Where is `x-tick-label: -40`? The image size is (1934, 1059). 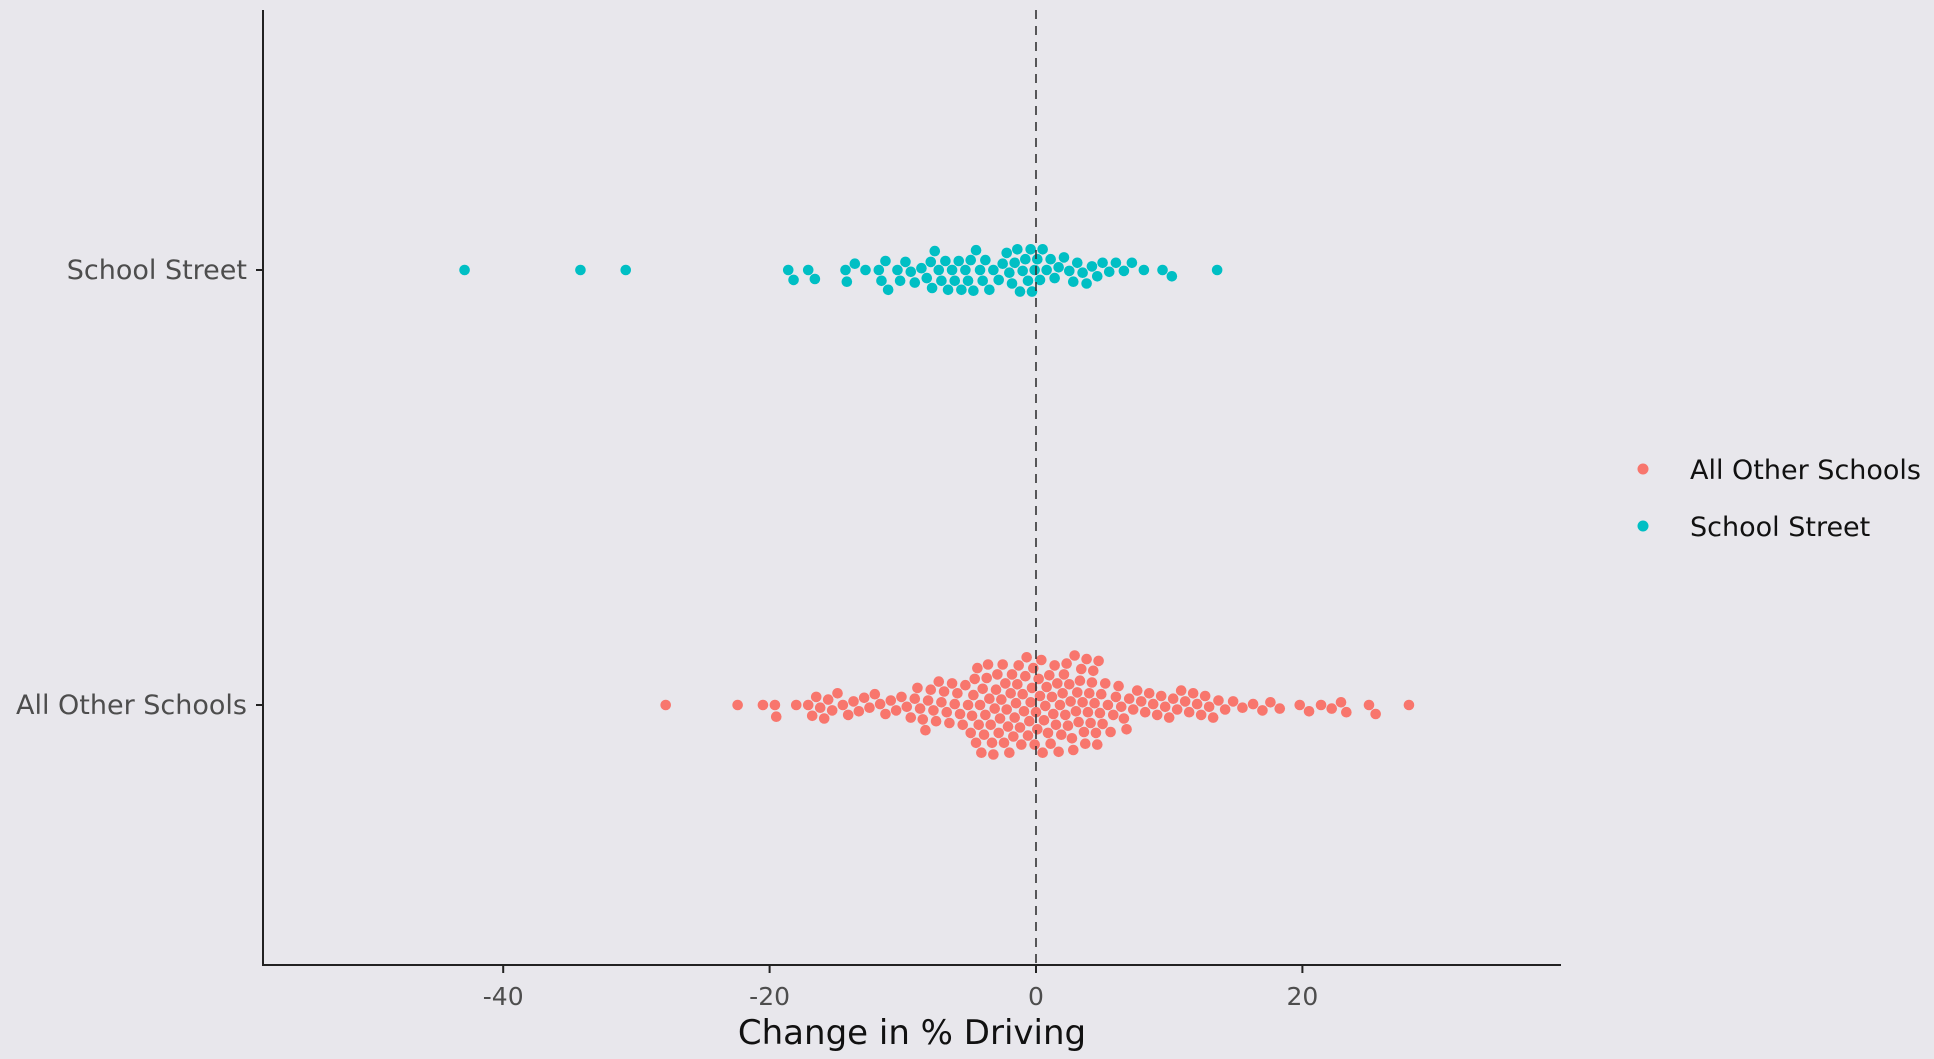
x-tick-label: -40 is located at coordinates (503, 996).